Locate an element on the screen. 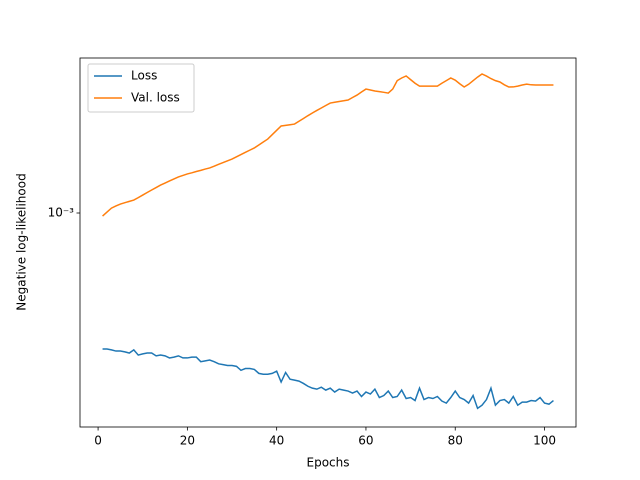 This screenshot has height=480, width=640. x-tick-label: 60 is located at coordinates (365, 441).